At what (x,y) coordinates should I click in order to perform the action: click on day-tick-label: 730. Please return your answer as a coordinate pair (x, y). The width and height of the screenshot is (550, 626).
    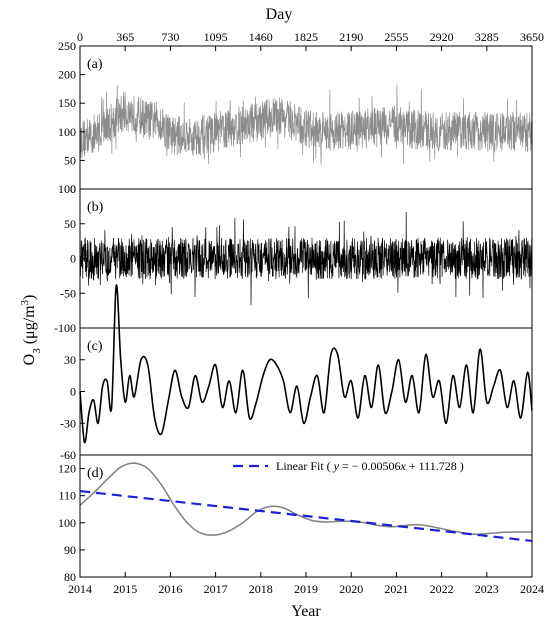
    Looking at the image, I should click on (170, 37).